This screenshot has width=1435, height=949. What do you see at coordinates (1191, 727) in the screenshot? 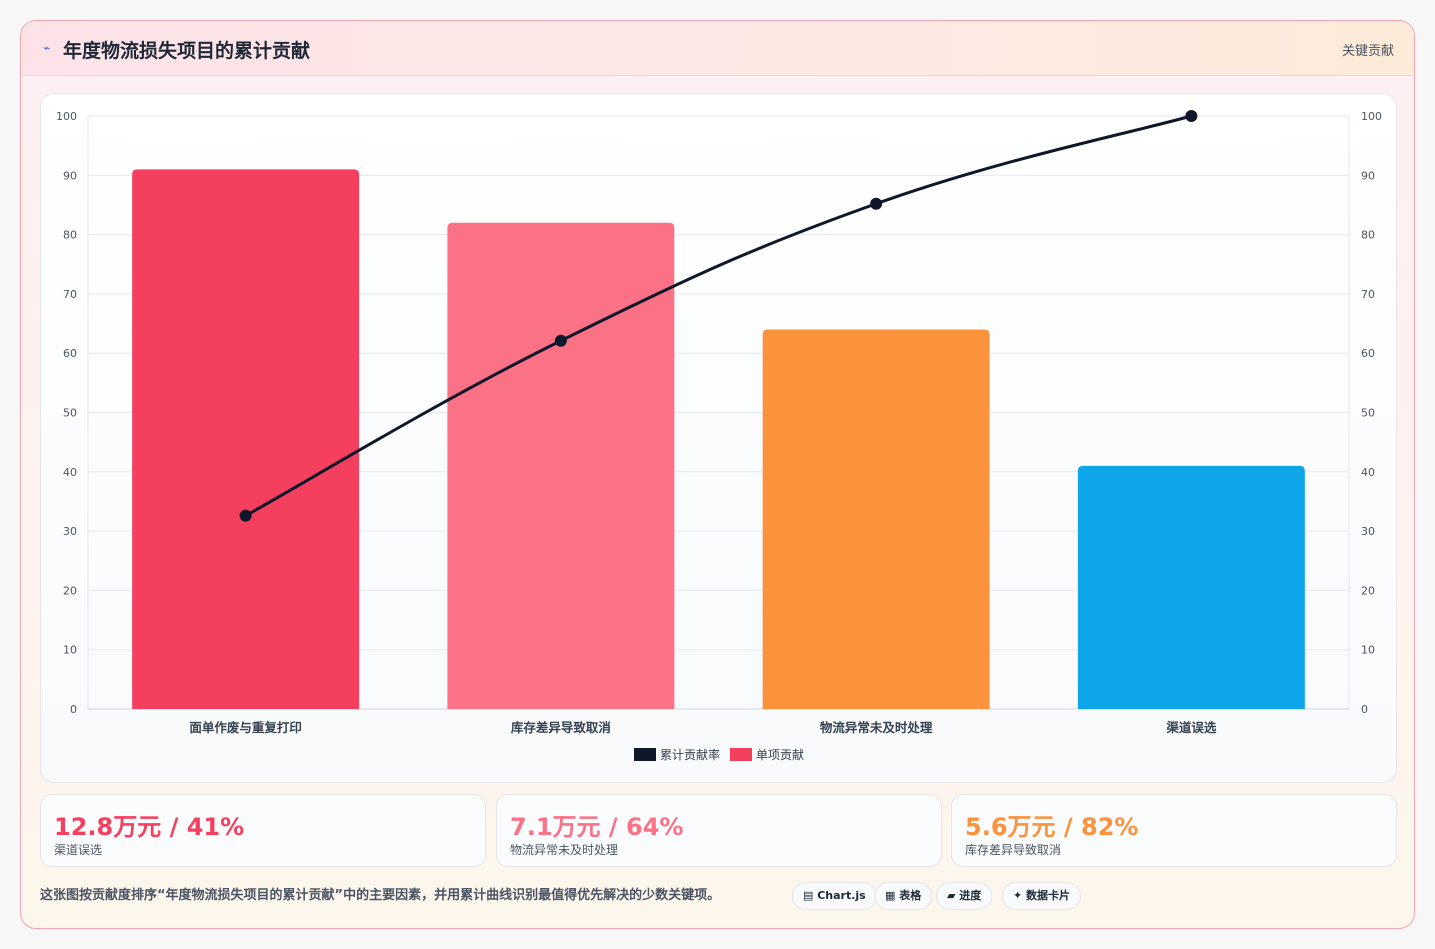
I see `x-tick-label: 渠道误选` at bounding box center [1191, 727].